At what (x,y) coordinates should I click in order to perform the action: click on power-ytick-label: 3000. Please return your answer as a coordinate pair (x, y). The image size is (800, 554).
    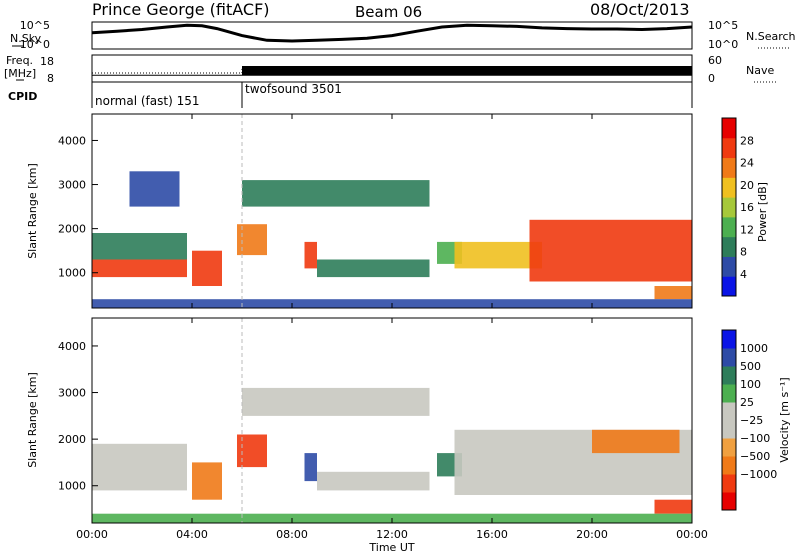
    Looking at the image, I should click on (72, 185).